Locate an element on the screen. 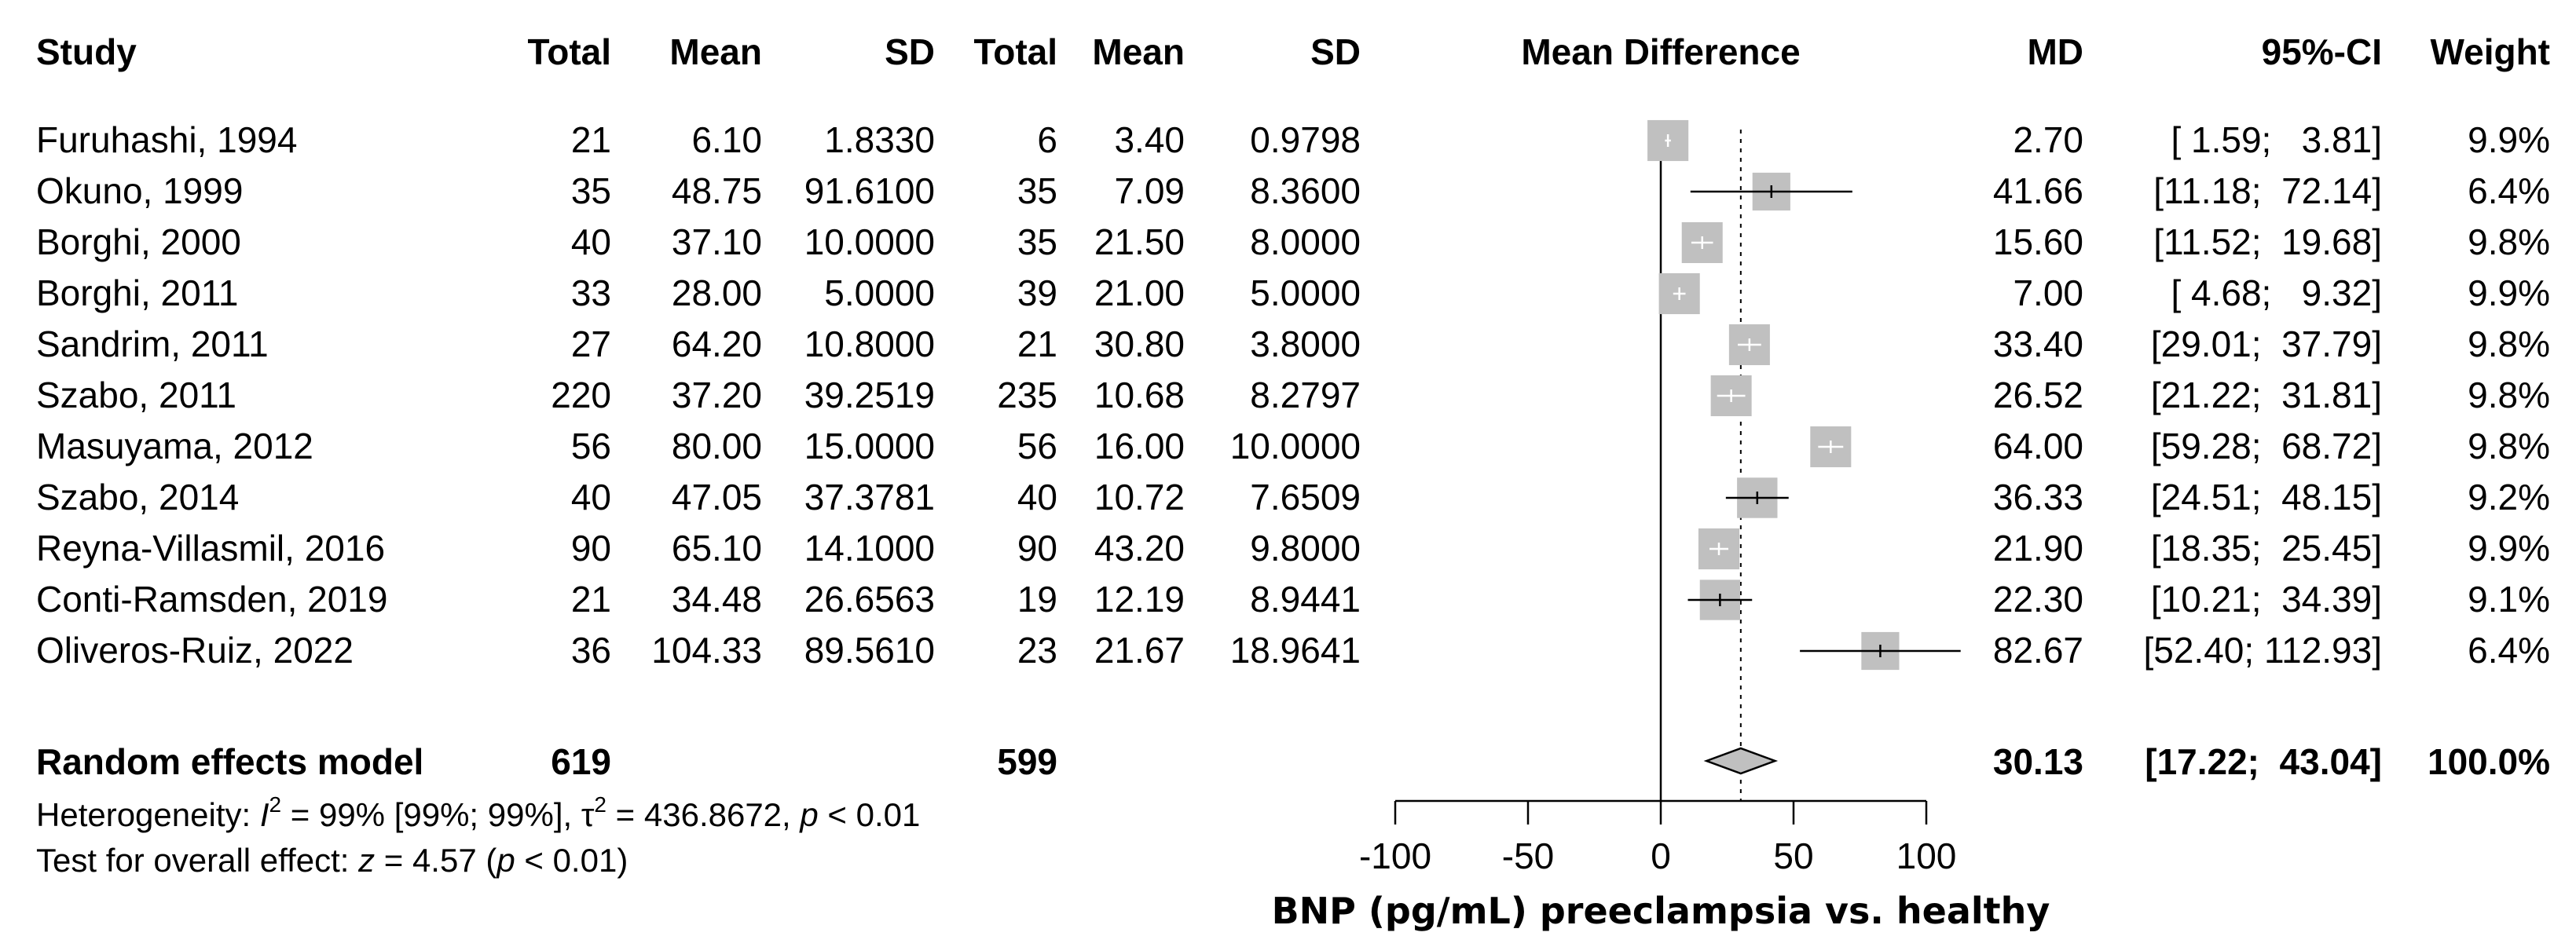  ctl-sd: 8.9441 is located at coordinates (1305, 599).